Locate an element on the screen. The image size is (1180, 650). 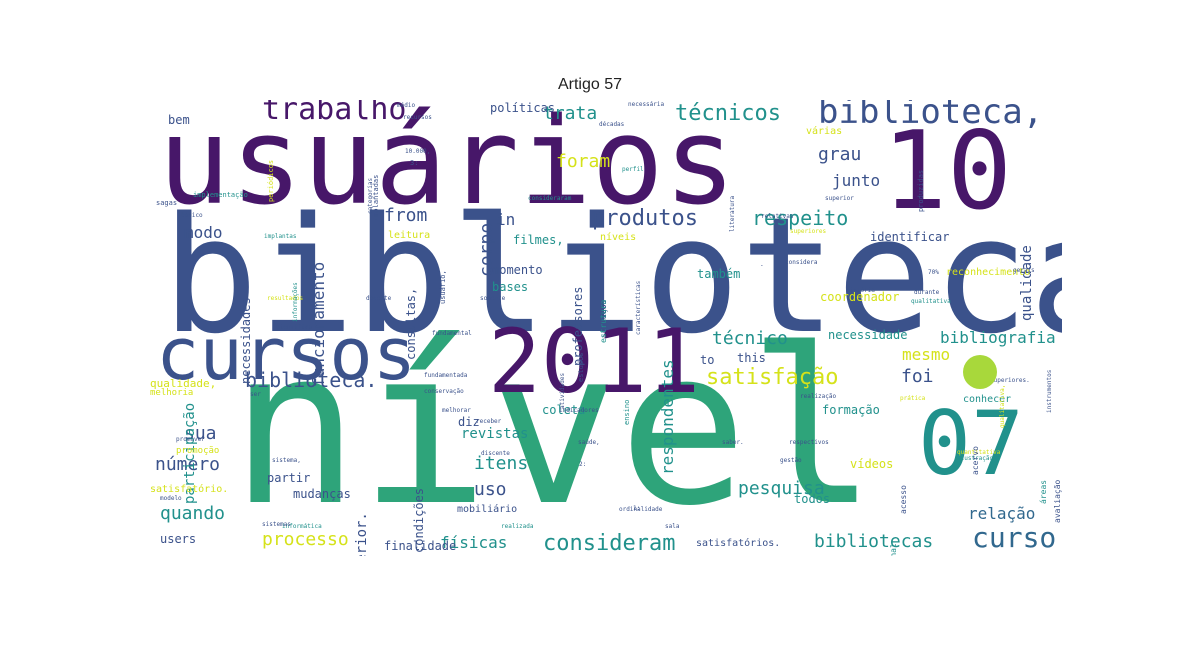
word: ensino is located at coordinates (627, 412).